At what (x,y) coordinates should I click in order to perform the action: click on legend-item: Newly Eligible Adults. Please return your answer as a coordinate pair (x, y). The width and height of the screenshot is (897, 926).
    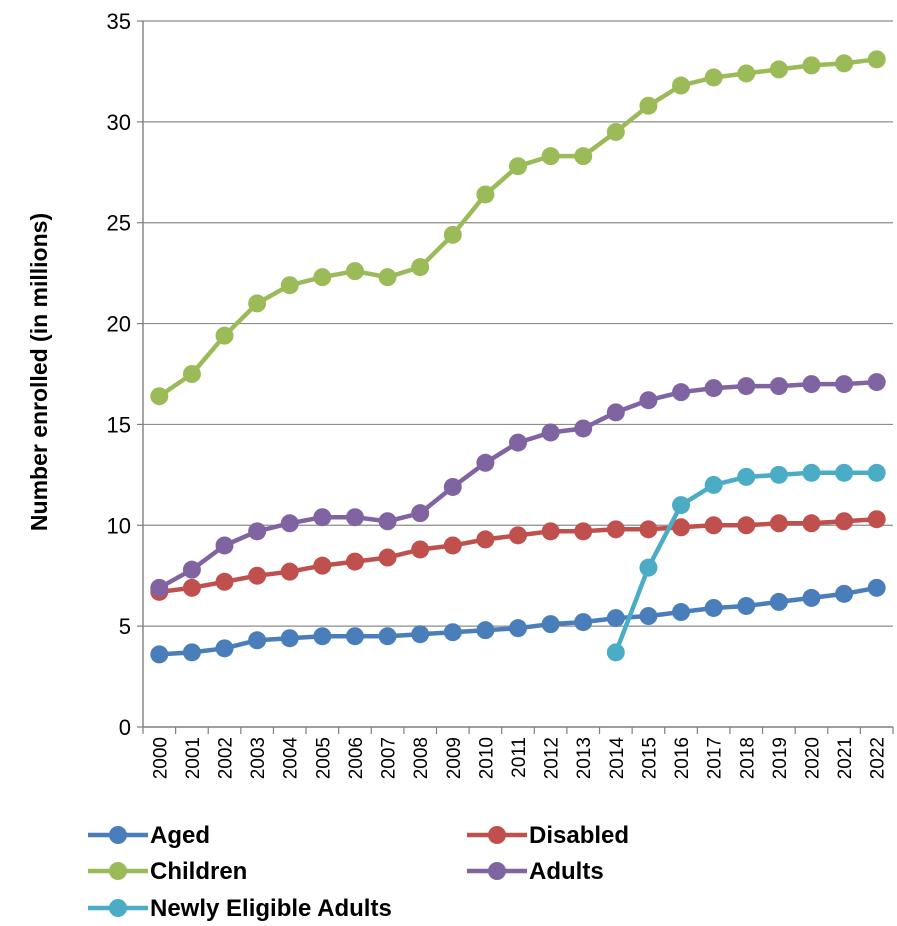
    Looking at the image, I should click on (240, 908).